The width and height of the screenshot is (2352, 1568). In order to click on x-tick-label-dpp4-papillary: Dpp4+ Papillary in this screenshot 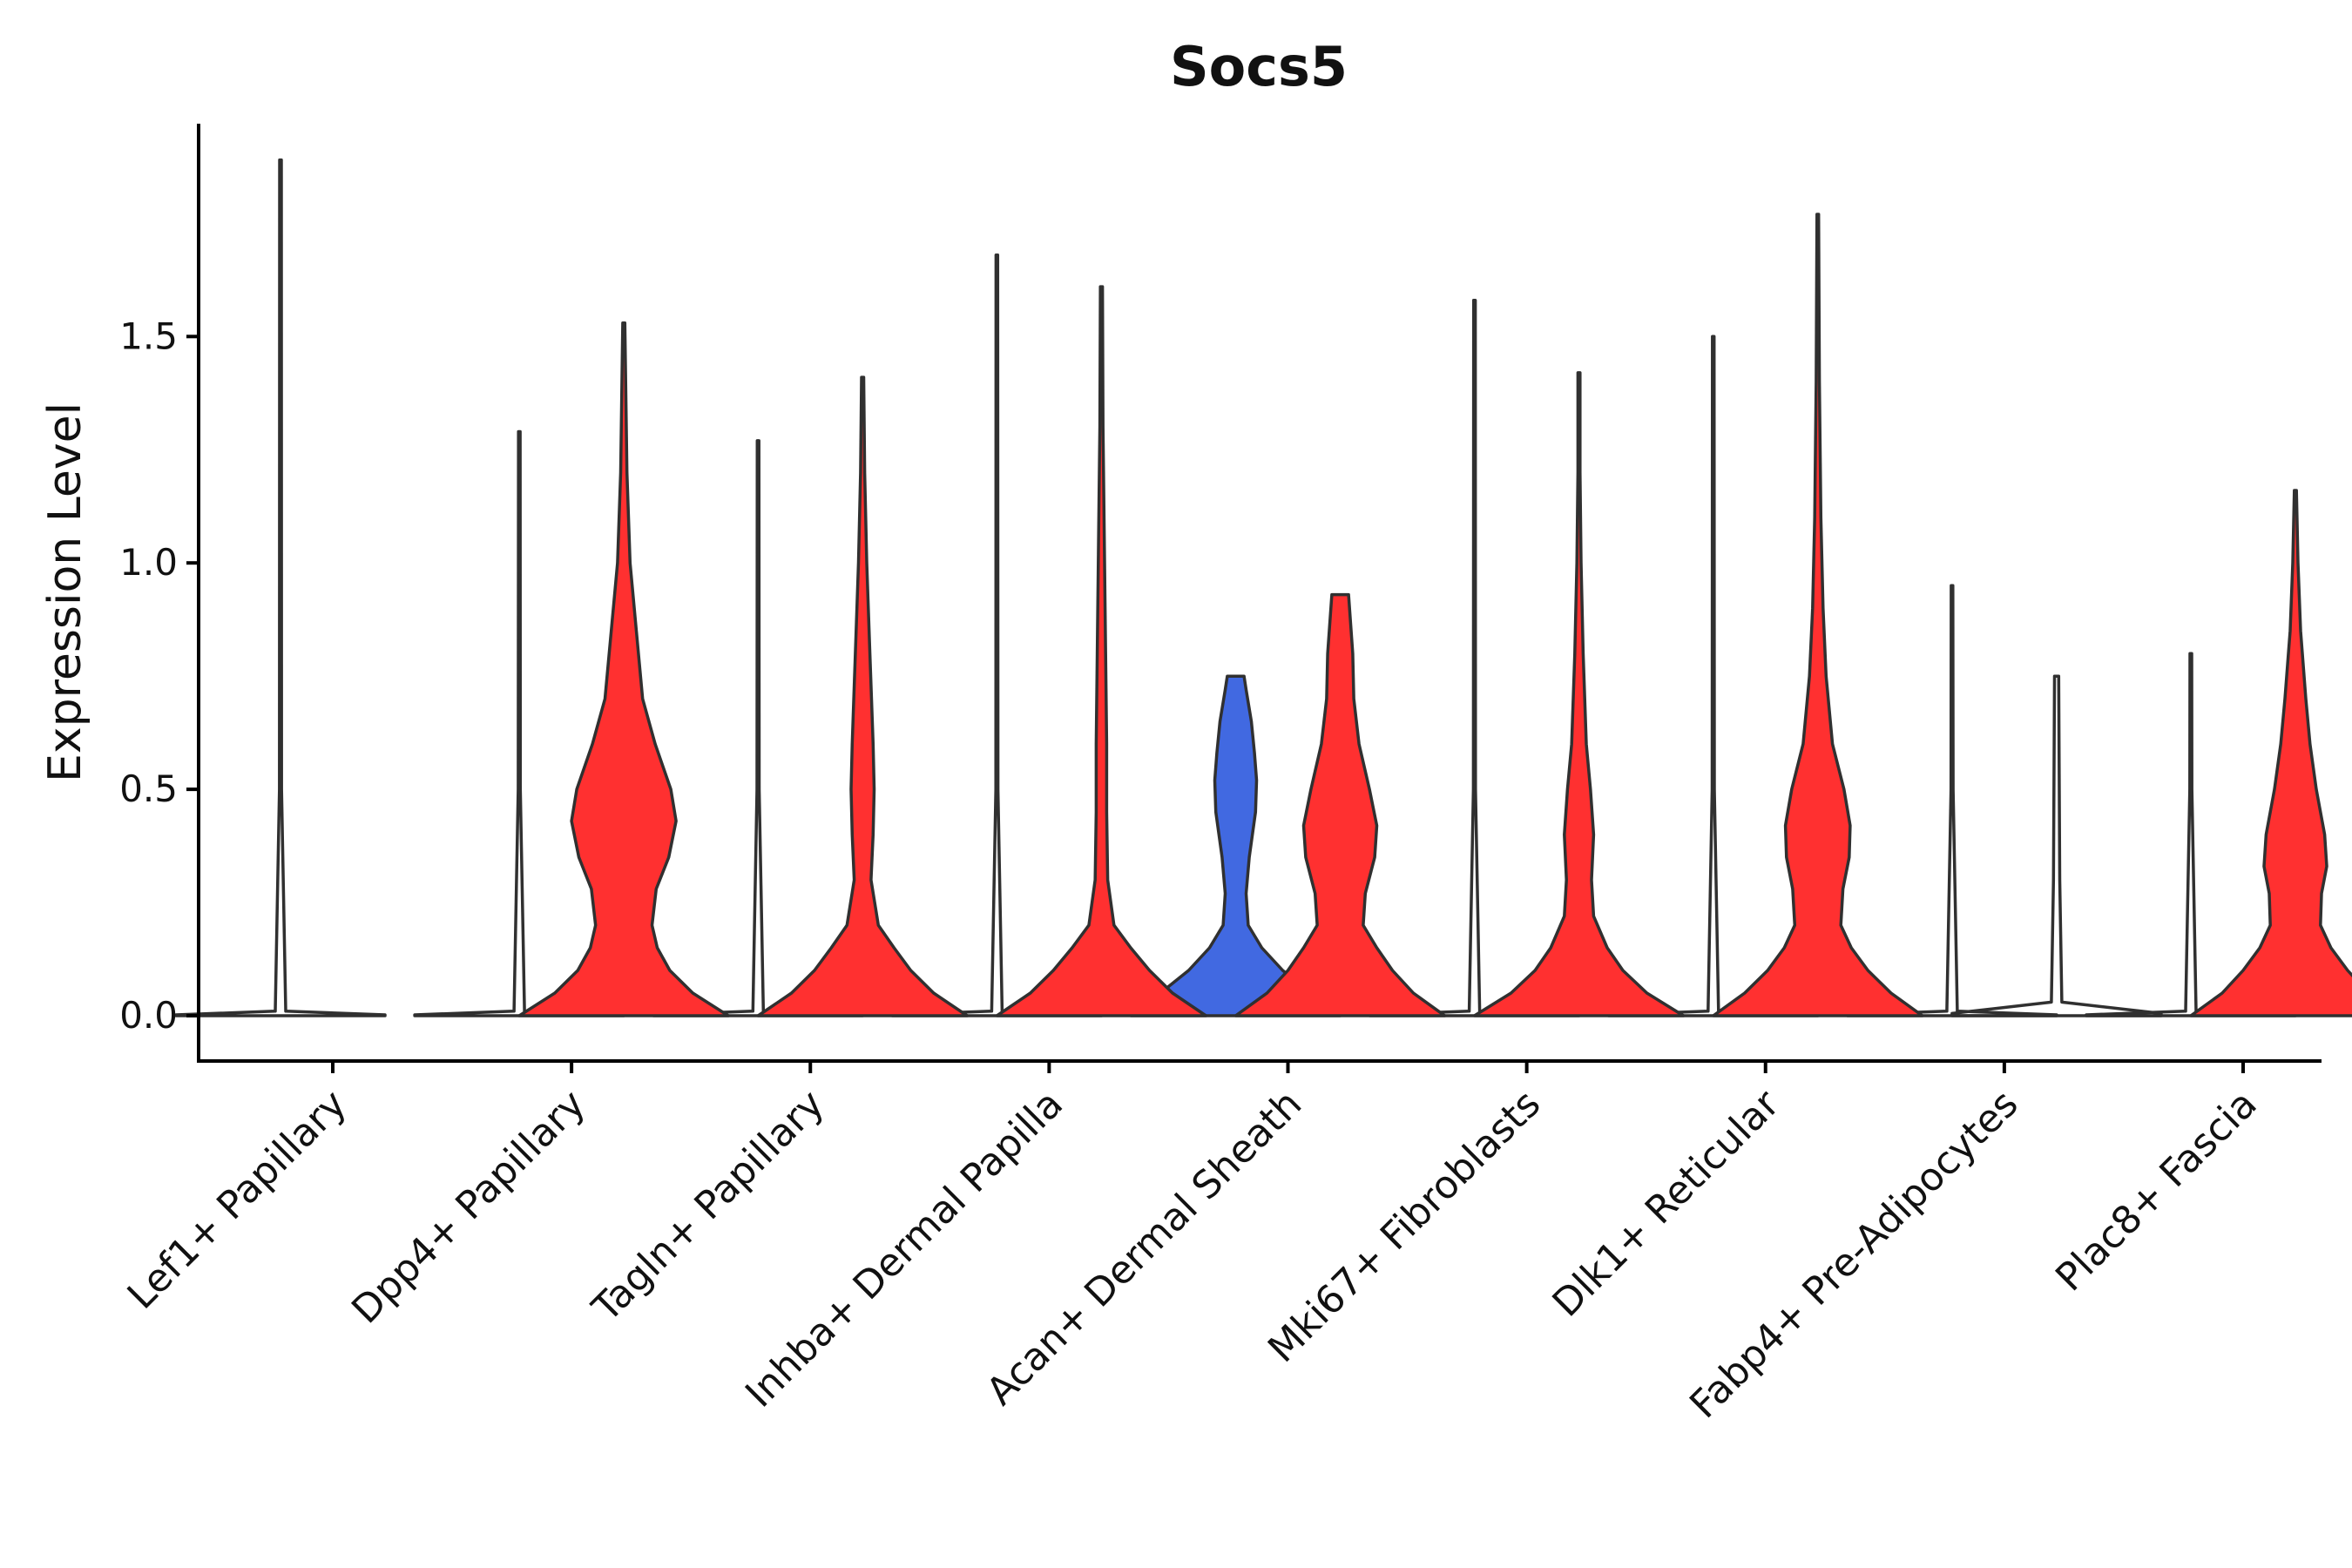, I will do `click(469, 1207)`.